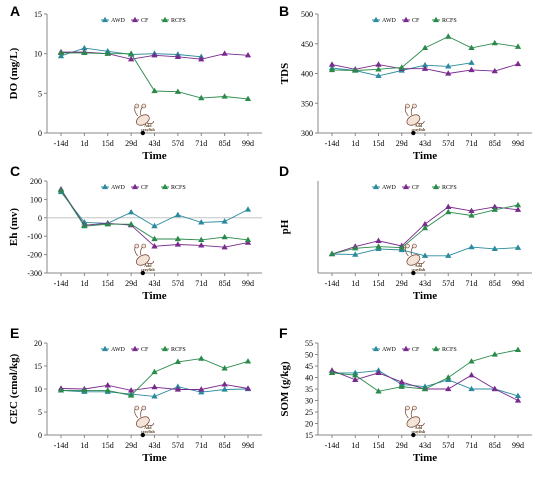 This screenshot has width=550, height=494. I want to click on legend: AWD CF RCFS, so click(414, 20).